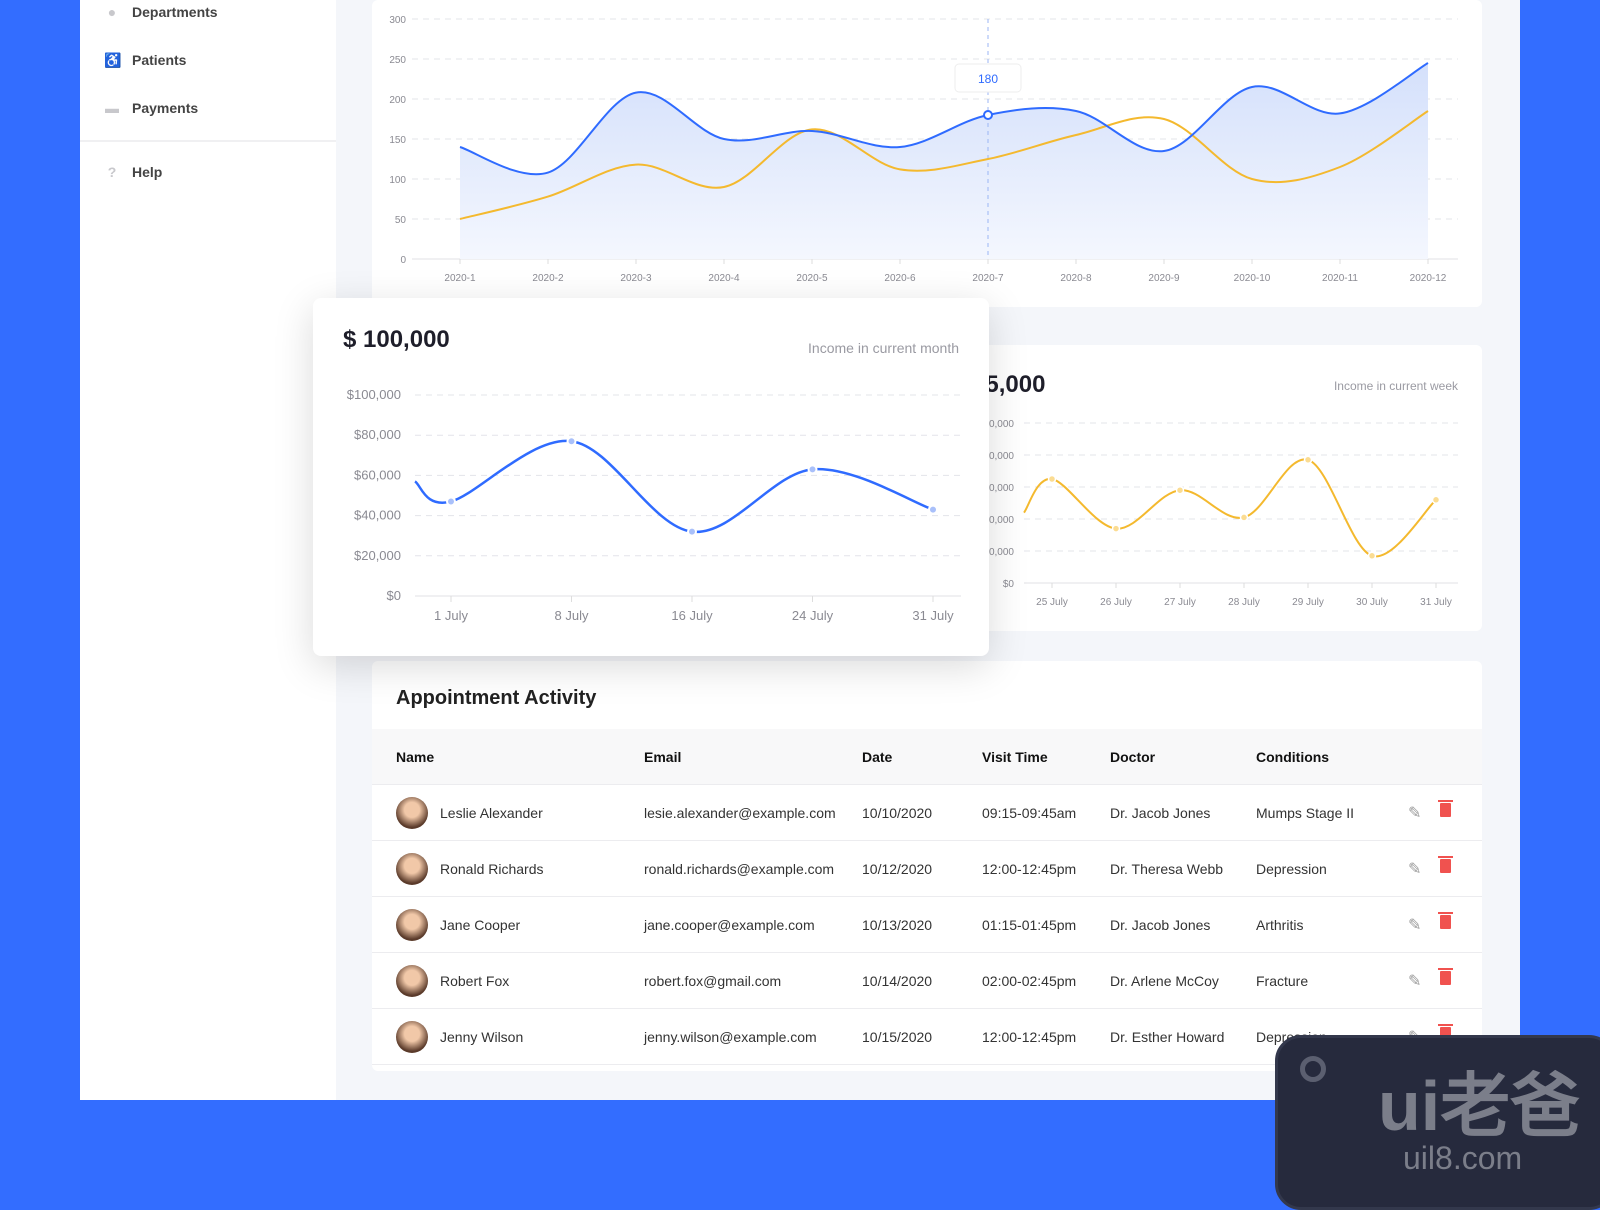 This screenshot has height=1210, width=1600. I want to click on y-tick-label: $0, so click(394, 595).